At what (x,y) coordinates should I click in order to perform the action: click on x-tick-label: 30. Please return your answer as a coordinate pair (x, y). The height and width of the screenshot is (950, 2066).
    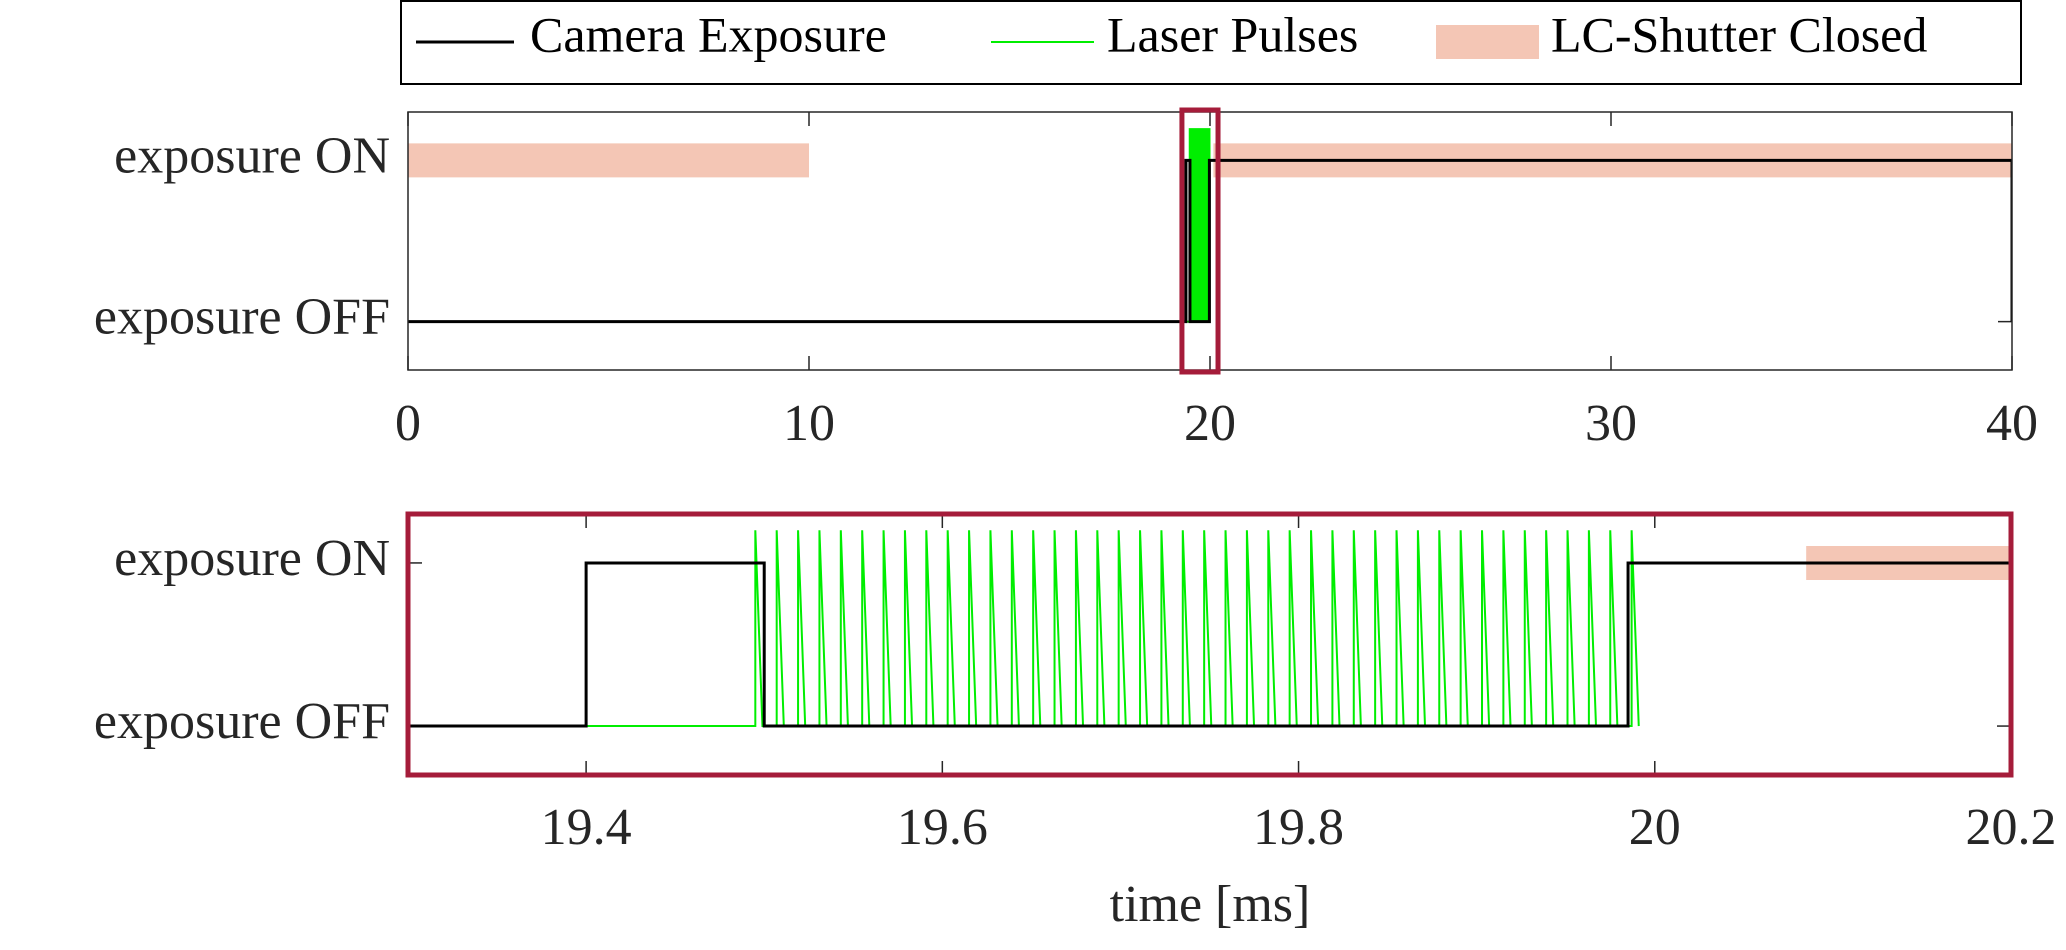
    Looking at the image, I should click on (1611, 423).